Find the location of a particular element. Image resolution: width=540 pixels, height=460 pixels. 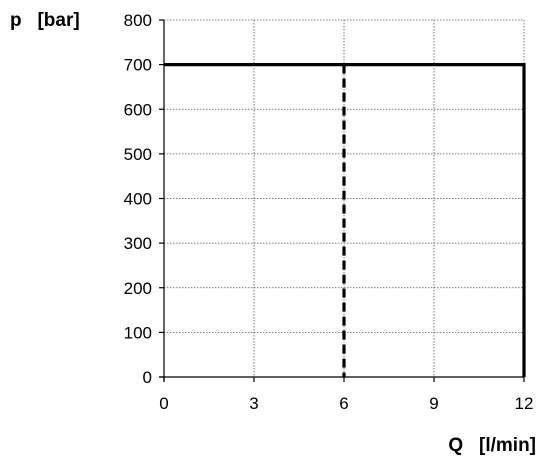

y-tick-label: 200 is located at coordinates (138, 288).